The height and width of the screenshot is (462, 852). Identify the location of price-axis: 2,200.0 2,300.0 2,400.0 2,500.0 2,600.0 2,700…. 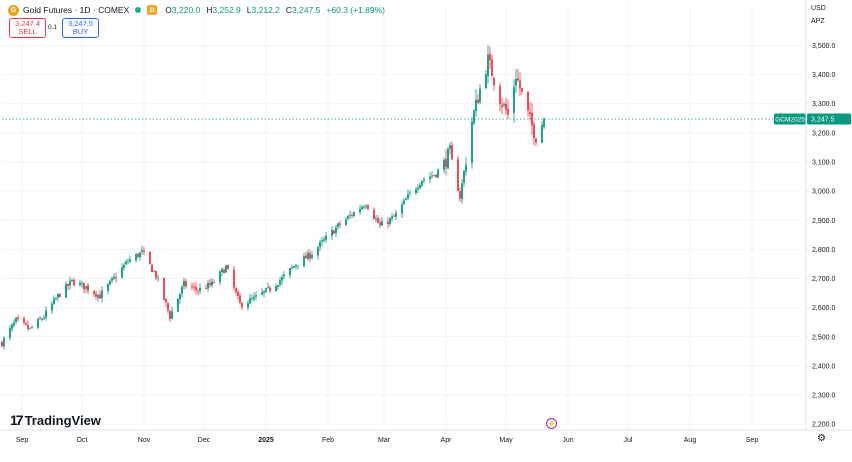
(820, 215).